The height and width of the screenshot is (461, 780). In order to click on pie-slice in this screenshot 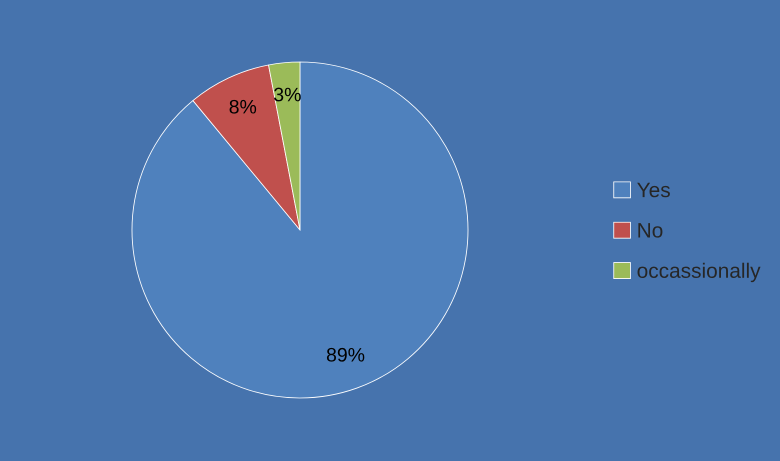, I will do `click(246, 147)`.